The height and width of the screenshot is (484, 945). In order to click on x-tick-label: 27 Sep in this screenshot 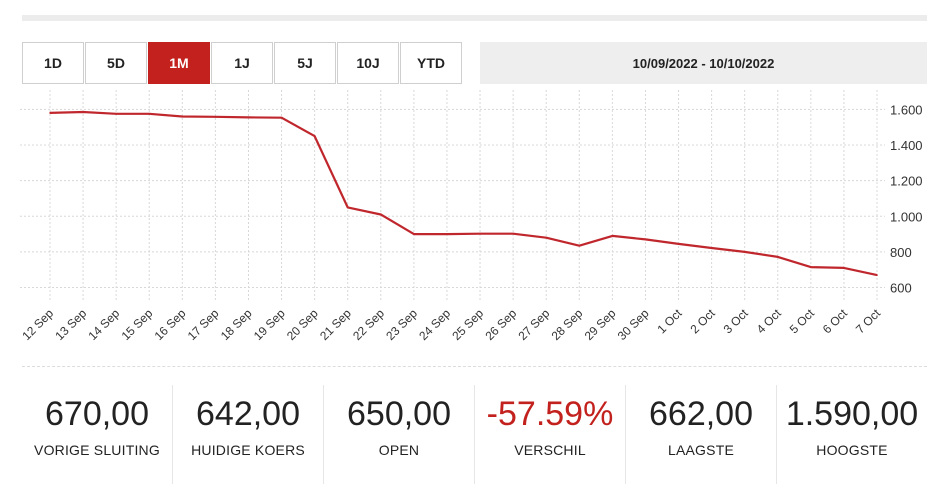, I will do `click(534, 324)`.